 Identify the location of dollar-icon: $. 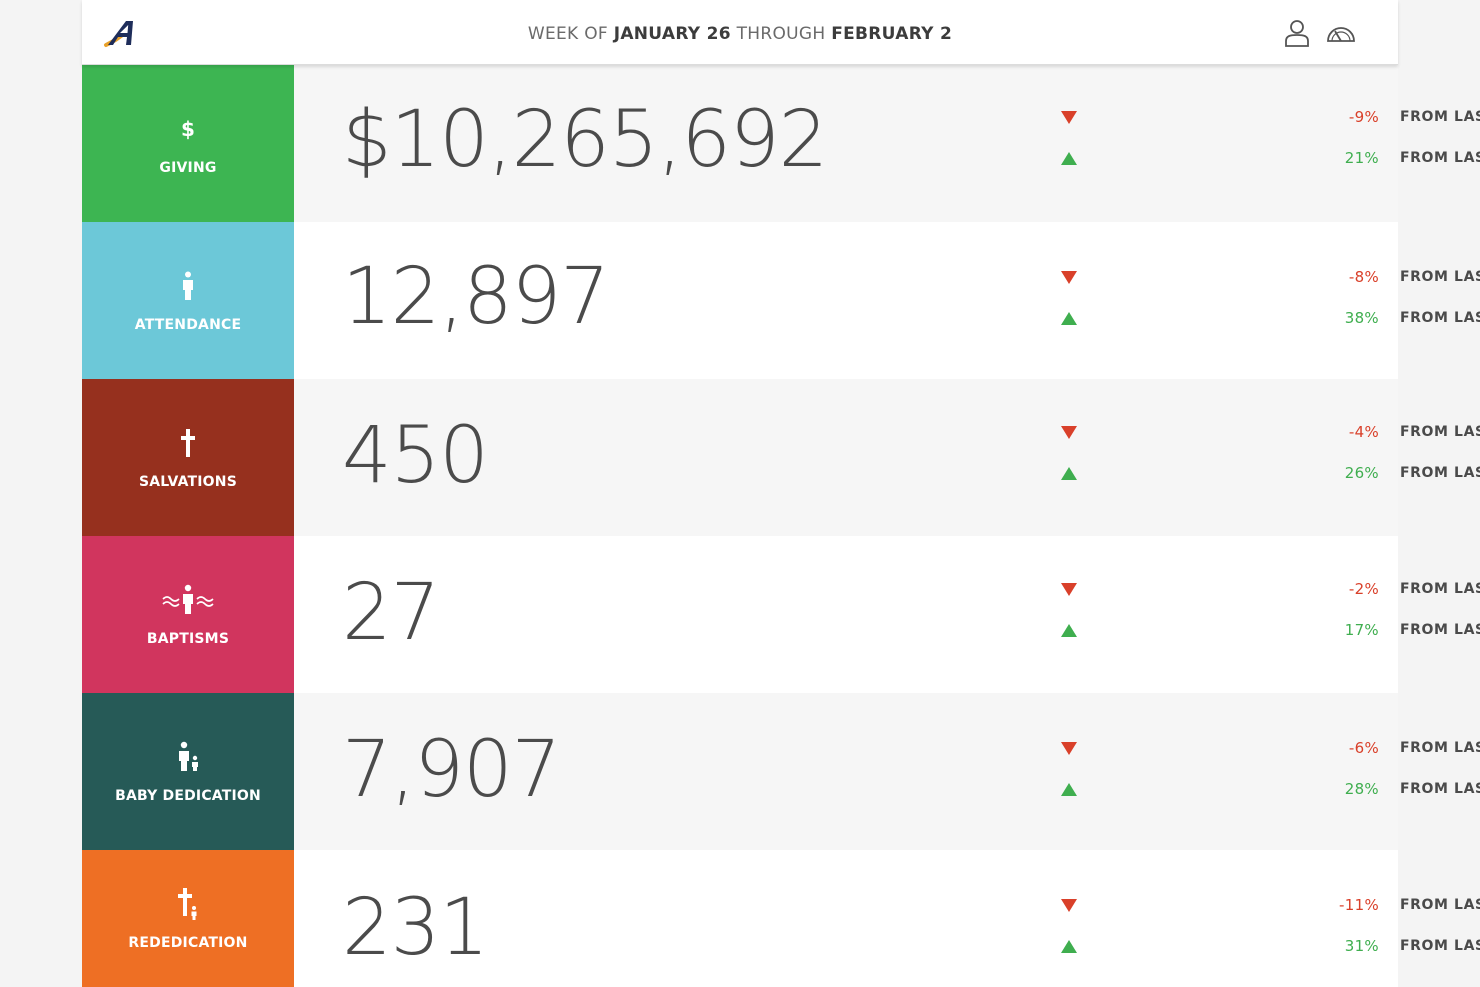
(188, 128).